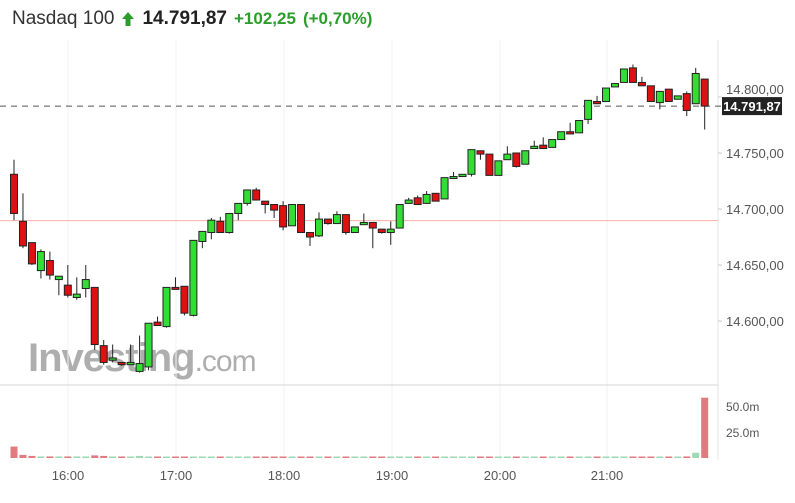  Describe the element at coordinates (265, 18) in the screenshot. I see `price-change: +102,25` at that location.